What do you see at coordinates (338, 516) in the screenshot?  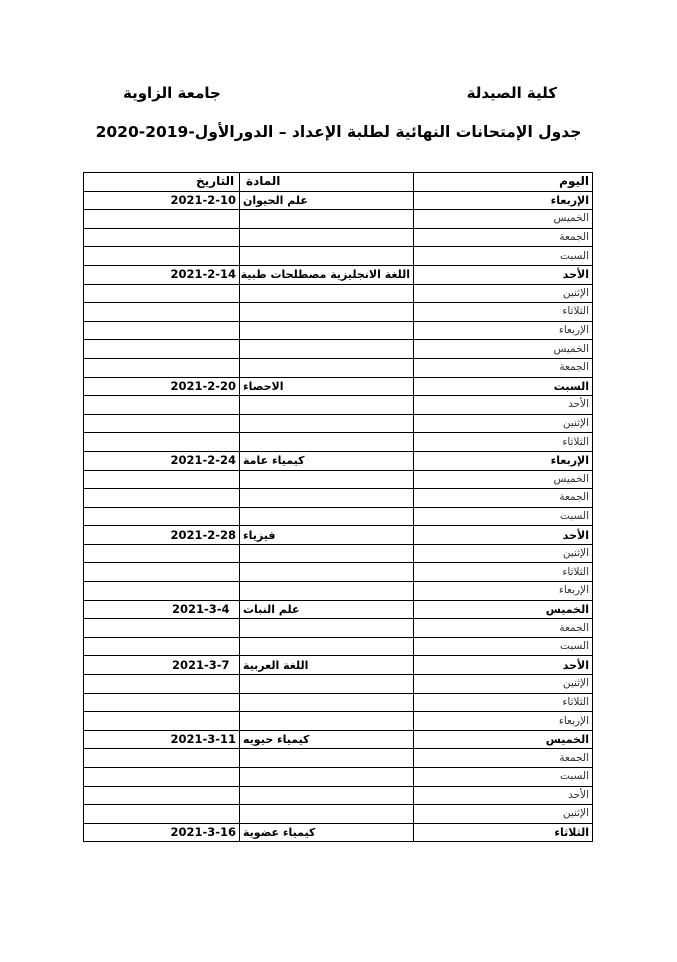 I see `table-row: السبت` at bounding box center [338, 516].